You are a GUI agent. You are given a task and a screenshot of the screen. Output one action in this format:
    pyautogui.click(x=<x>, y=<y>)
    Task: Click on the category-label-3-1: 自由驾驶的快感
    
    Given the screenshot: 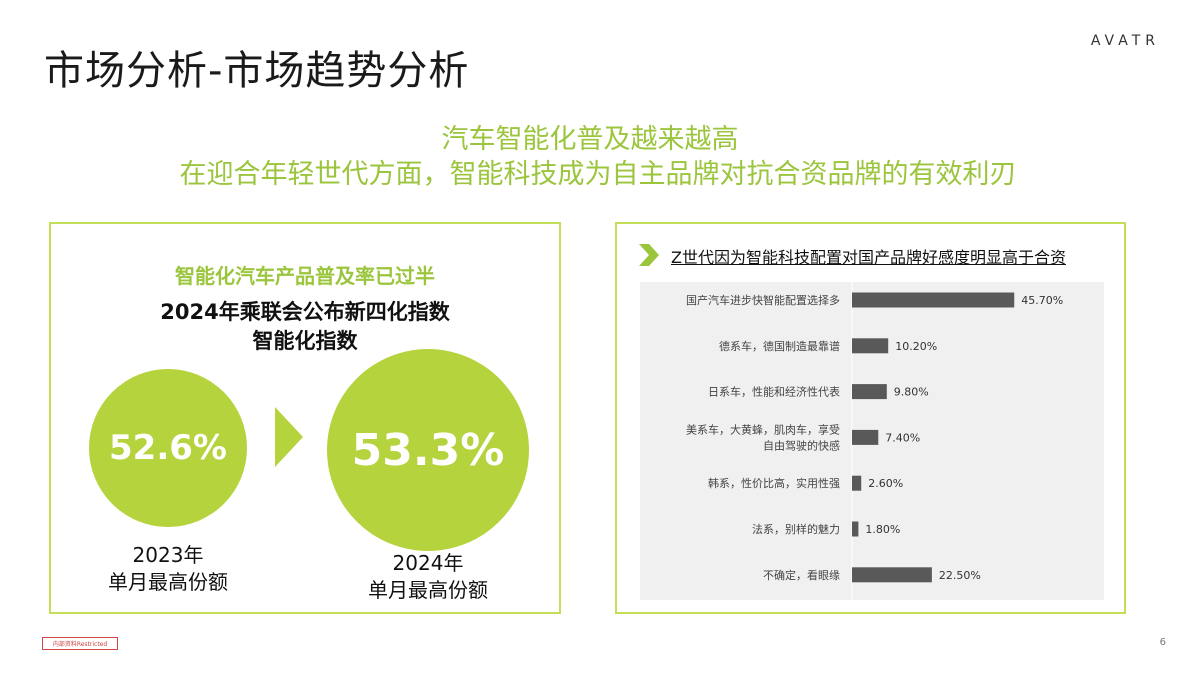 What is the action you would take?
    pyautogui.click(x=801, y=445)
    